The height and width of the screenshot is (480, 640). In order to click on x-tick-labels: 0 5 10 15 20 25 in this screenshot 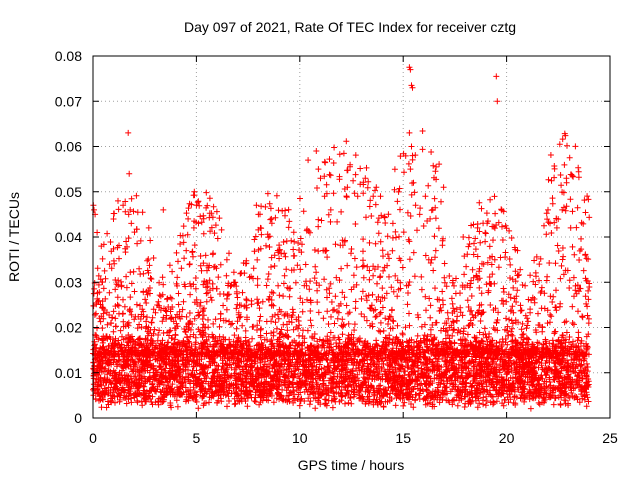, I will do `click(353, 438)`.